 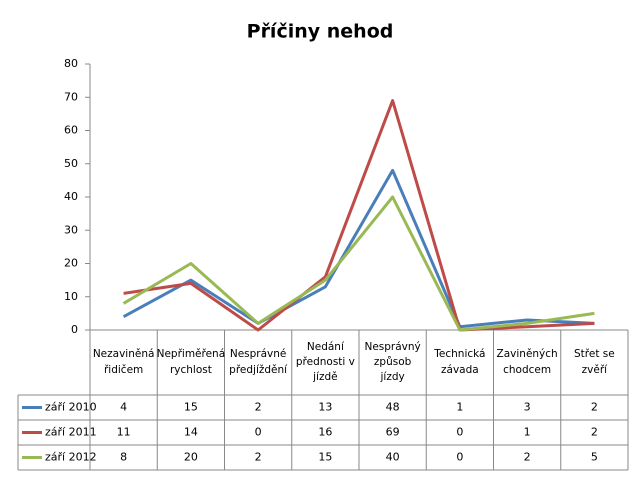 What do you see at coordinates (71, 63) in the screenshot?
I see `y-tick-label: 80` at bounding box center [71, 63].